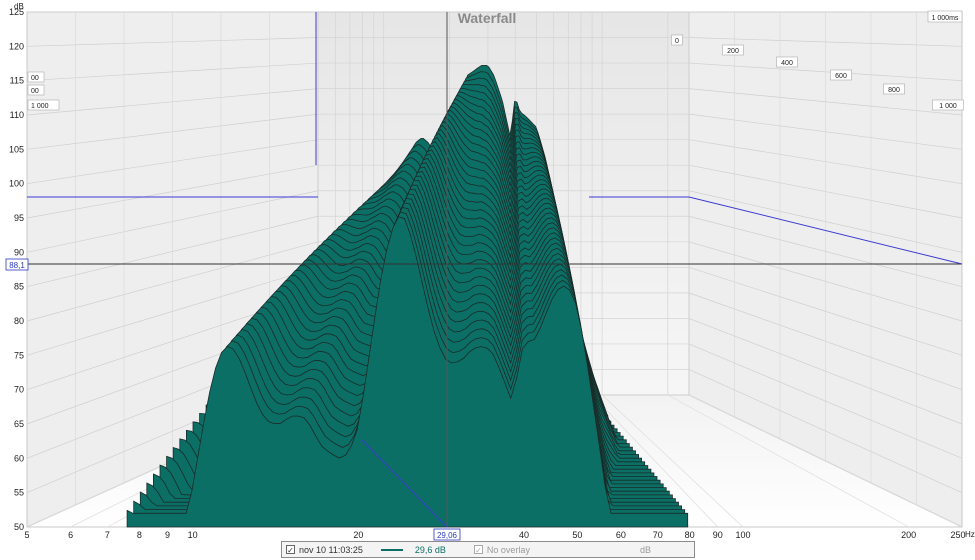 The image size is (975, 560). I want to click on y-tick-label: 90, so click(19, 252).